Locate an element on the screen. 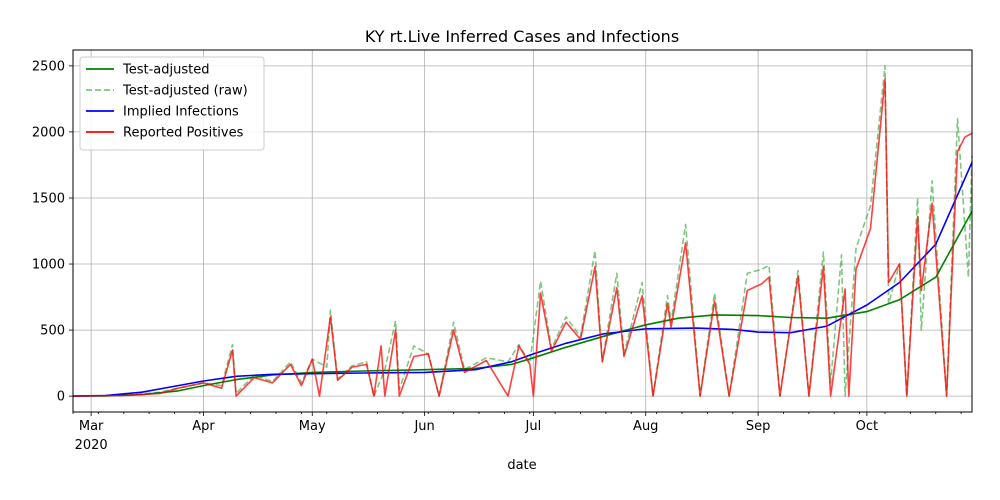 The image size is (1000, 500). x-tick-label: Jul is located at coordinates (533, 426).